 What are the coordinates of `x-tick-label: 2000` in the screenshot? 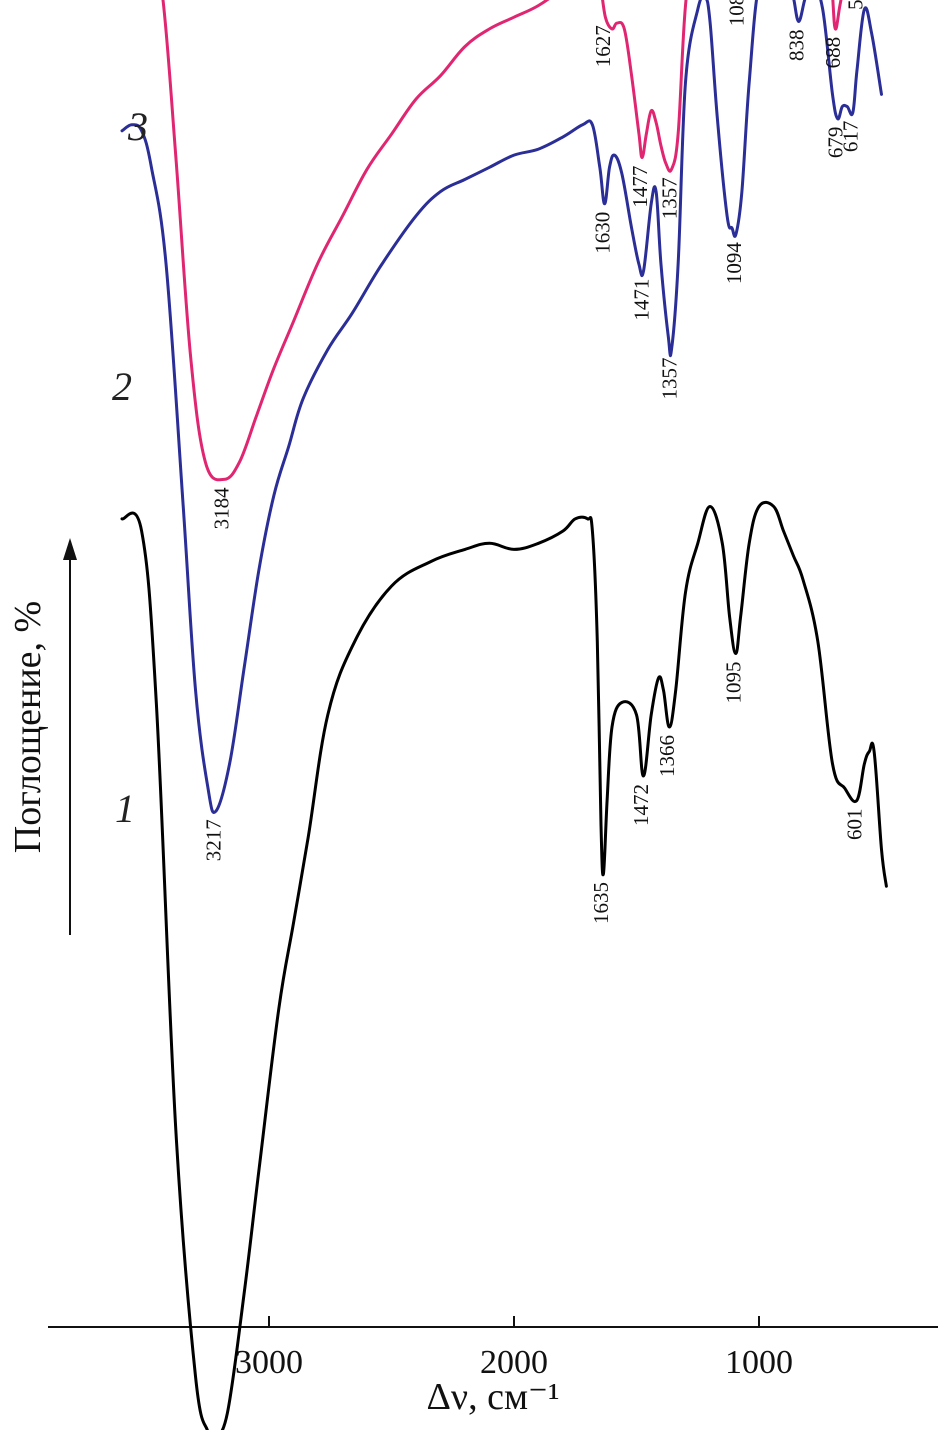 It's located at (514, 1362).